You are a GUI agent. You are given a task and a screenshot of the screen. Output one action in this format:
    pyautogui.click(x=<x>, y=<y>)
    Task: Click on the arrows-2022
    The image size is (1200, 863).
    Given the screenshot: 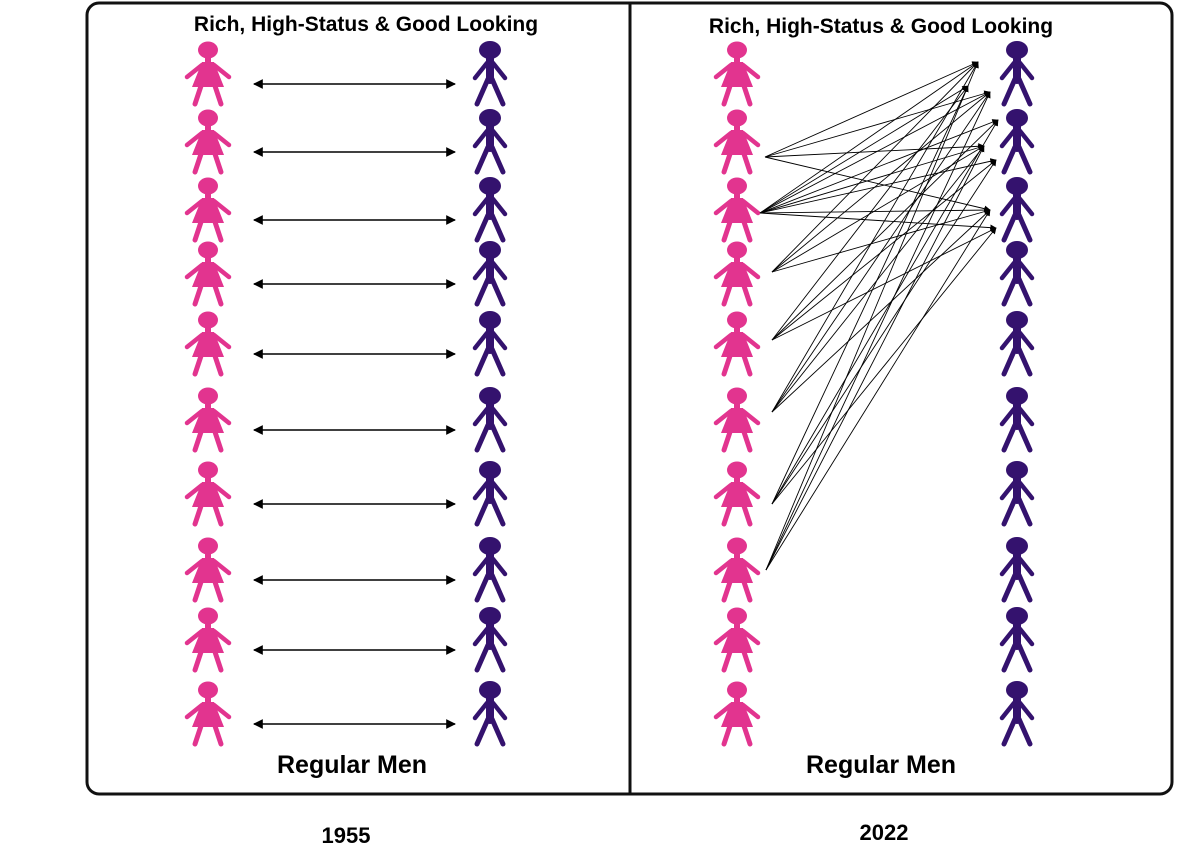 What is the action you would take?
    pyautogui.click(x=879, y=316)
    